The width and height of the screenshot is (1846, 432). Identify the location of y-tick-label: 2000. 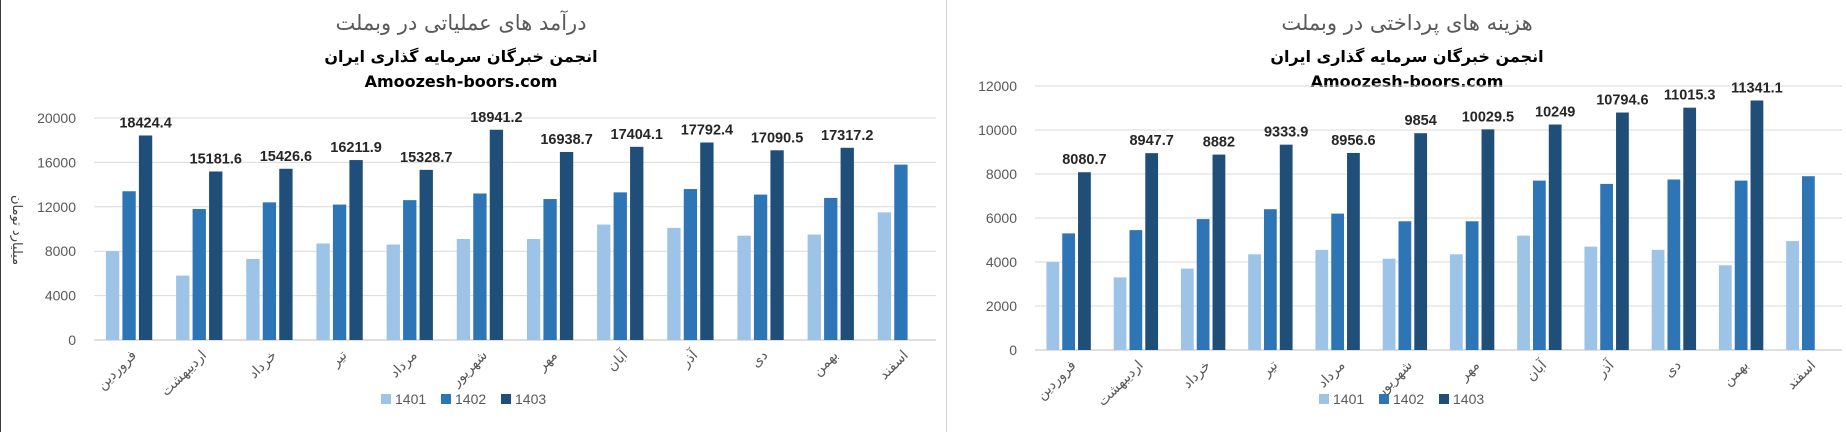
(1001, 306).